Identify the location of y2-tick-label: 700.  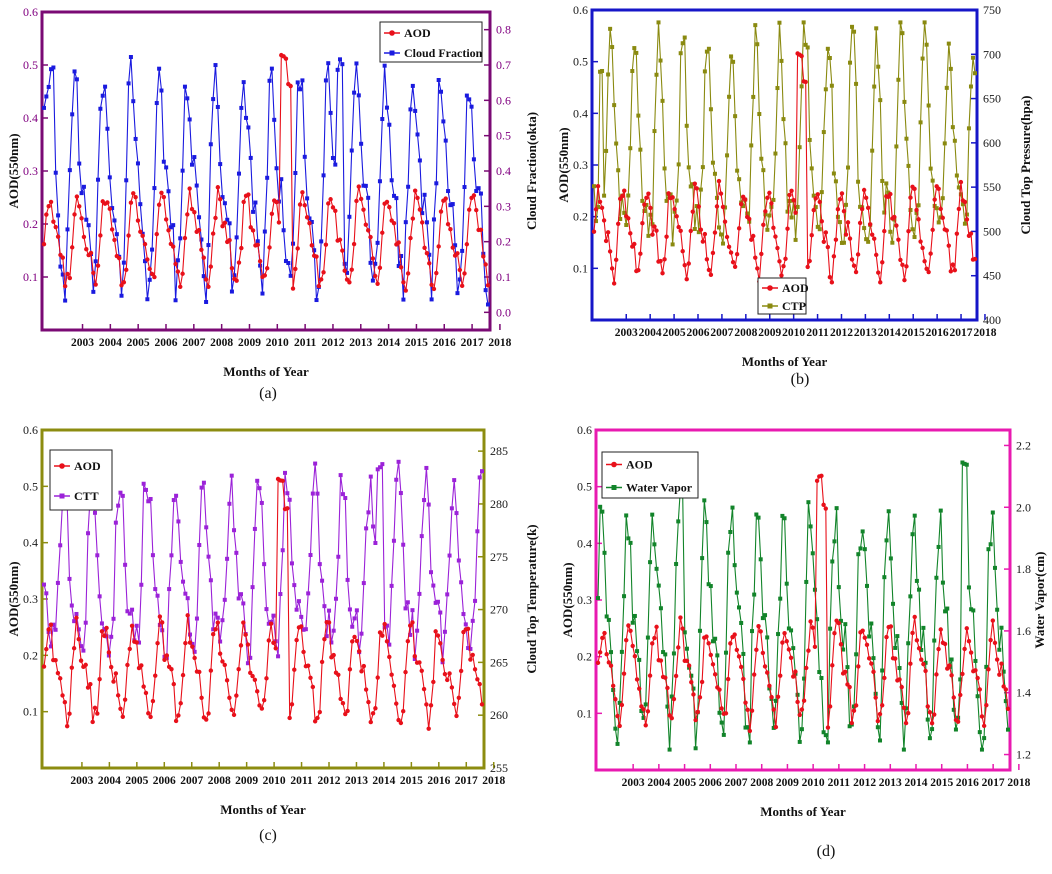
(992, 54).